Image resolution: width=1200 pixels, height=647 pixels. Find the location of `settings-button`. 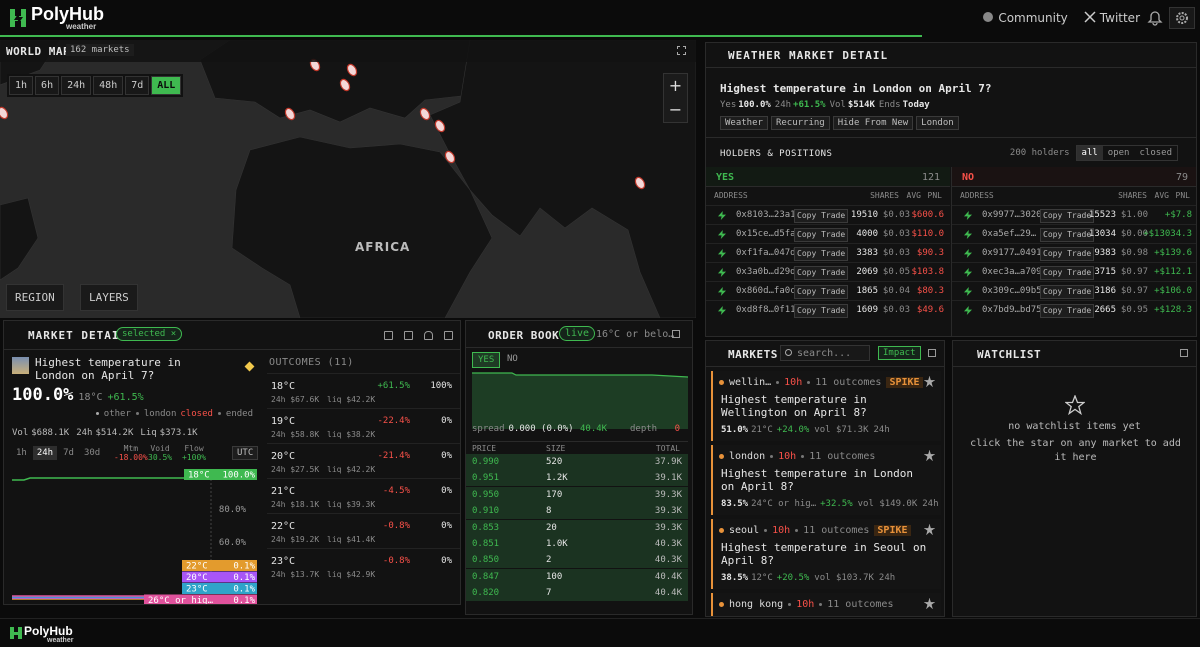

settings-button is located at coordinates (1182, 18).